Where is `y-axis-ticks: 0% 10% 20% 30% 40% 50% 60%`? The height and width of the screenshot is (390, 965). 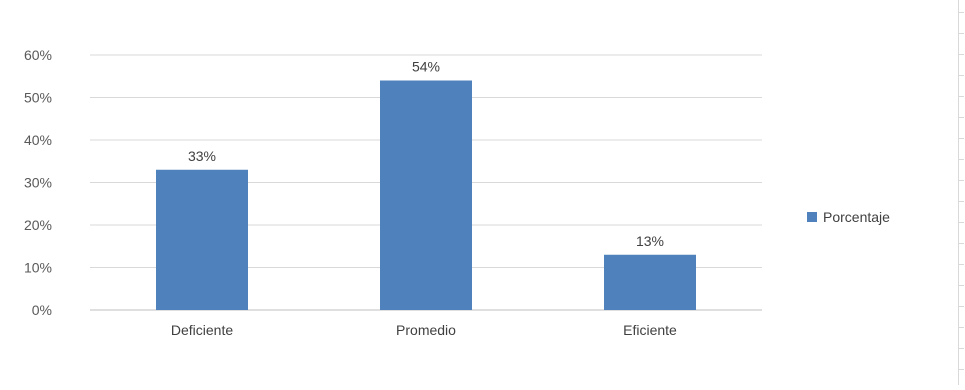 y-axis-ticks: 0% 10% 20% 30% 40% 50% 60% is located at coordinates (38, 182).